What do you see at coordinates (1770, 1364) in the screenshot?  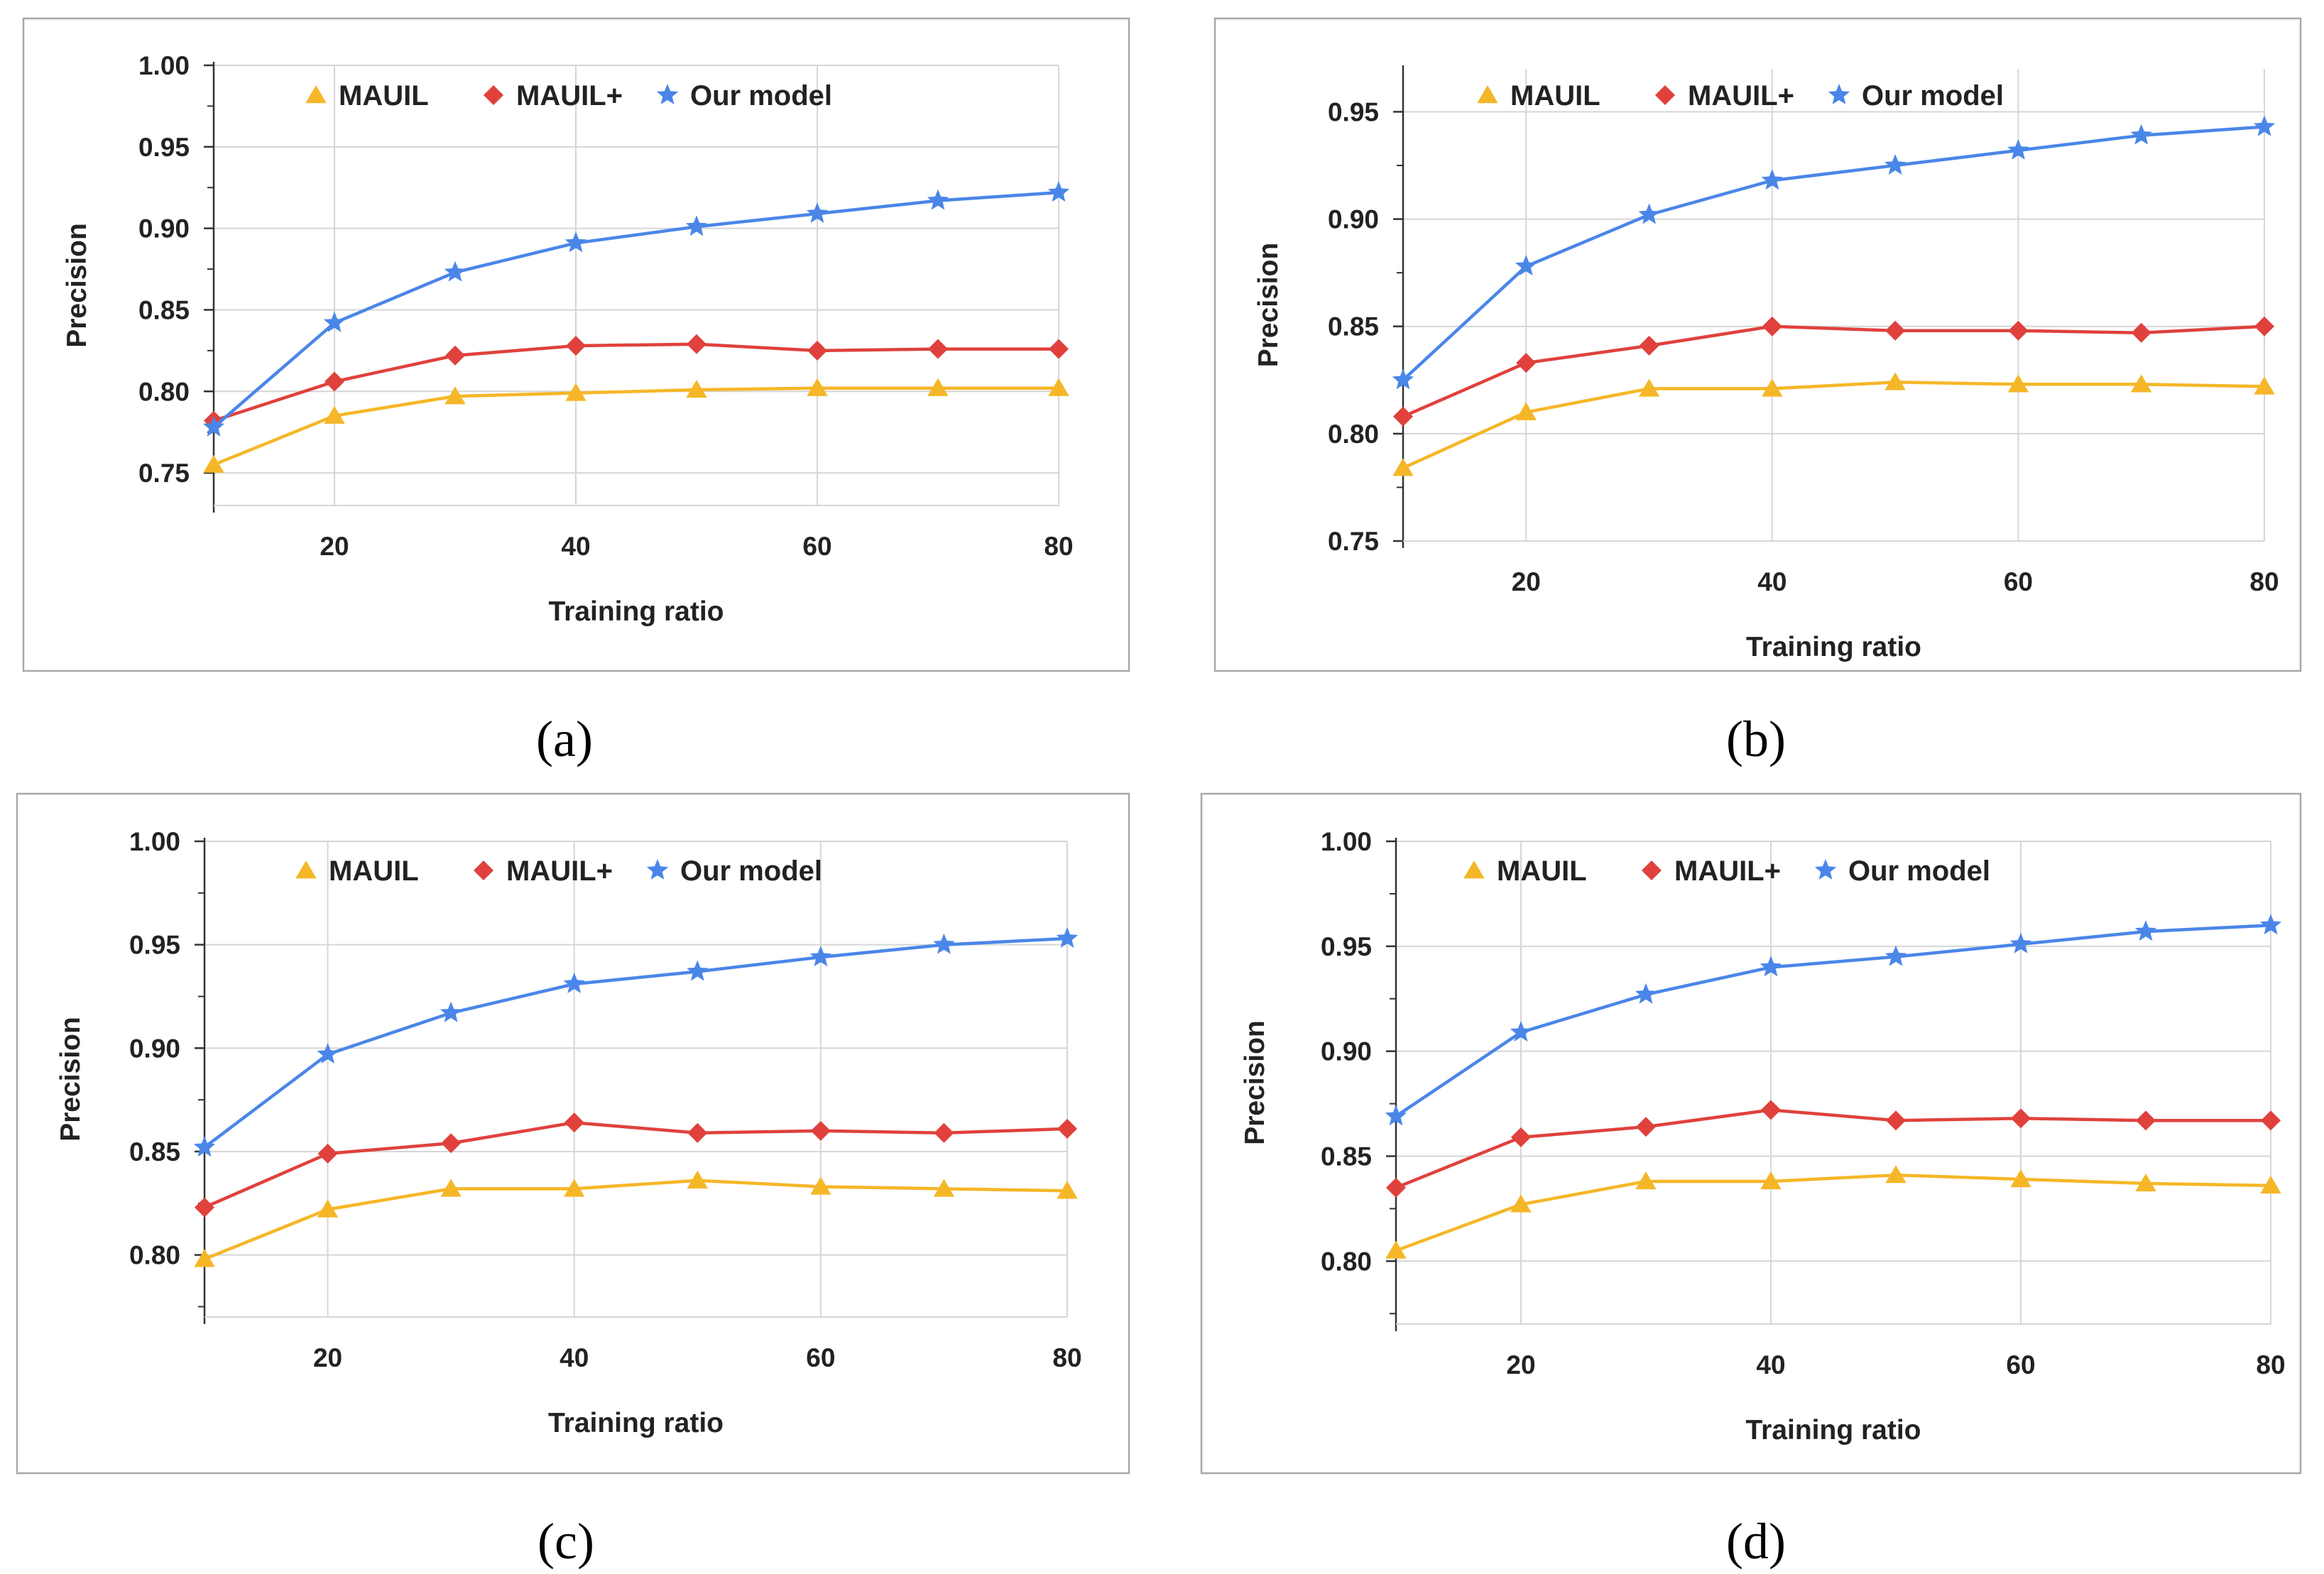 I see `x-tick-label: 40` at bounding box center [1770, 1364].